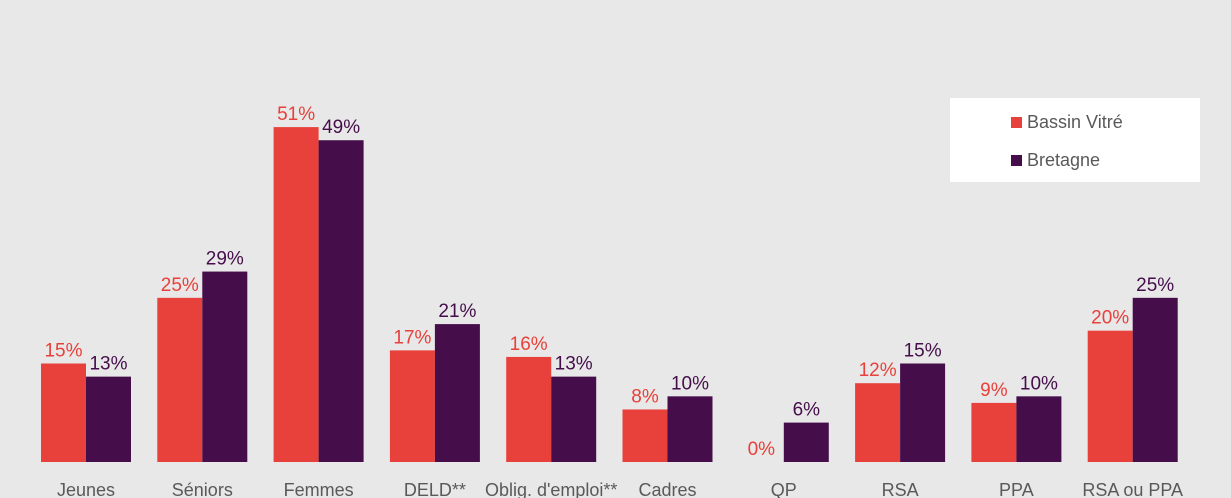 This screenshot has width=1231, height=498. I want to click on x-tick-label: QP, so click(784, 489).